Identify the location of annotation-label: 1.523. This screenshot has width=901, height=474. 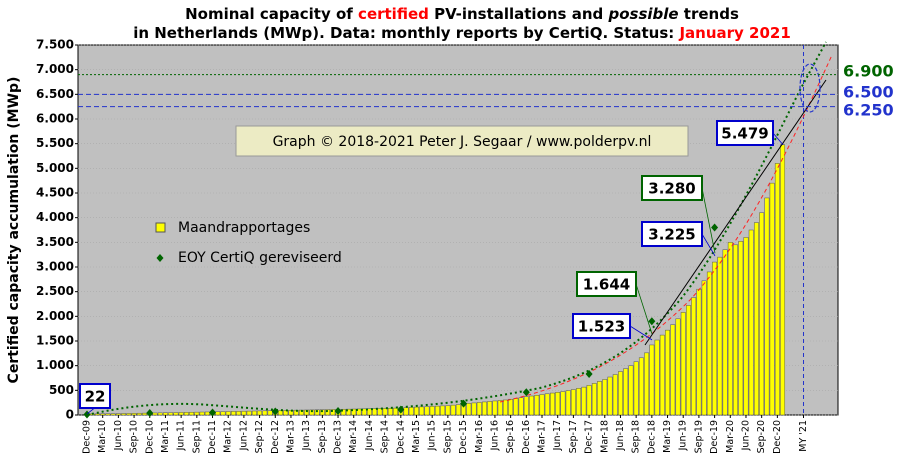
(601, 327).